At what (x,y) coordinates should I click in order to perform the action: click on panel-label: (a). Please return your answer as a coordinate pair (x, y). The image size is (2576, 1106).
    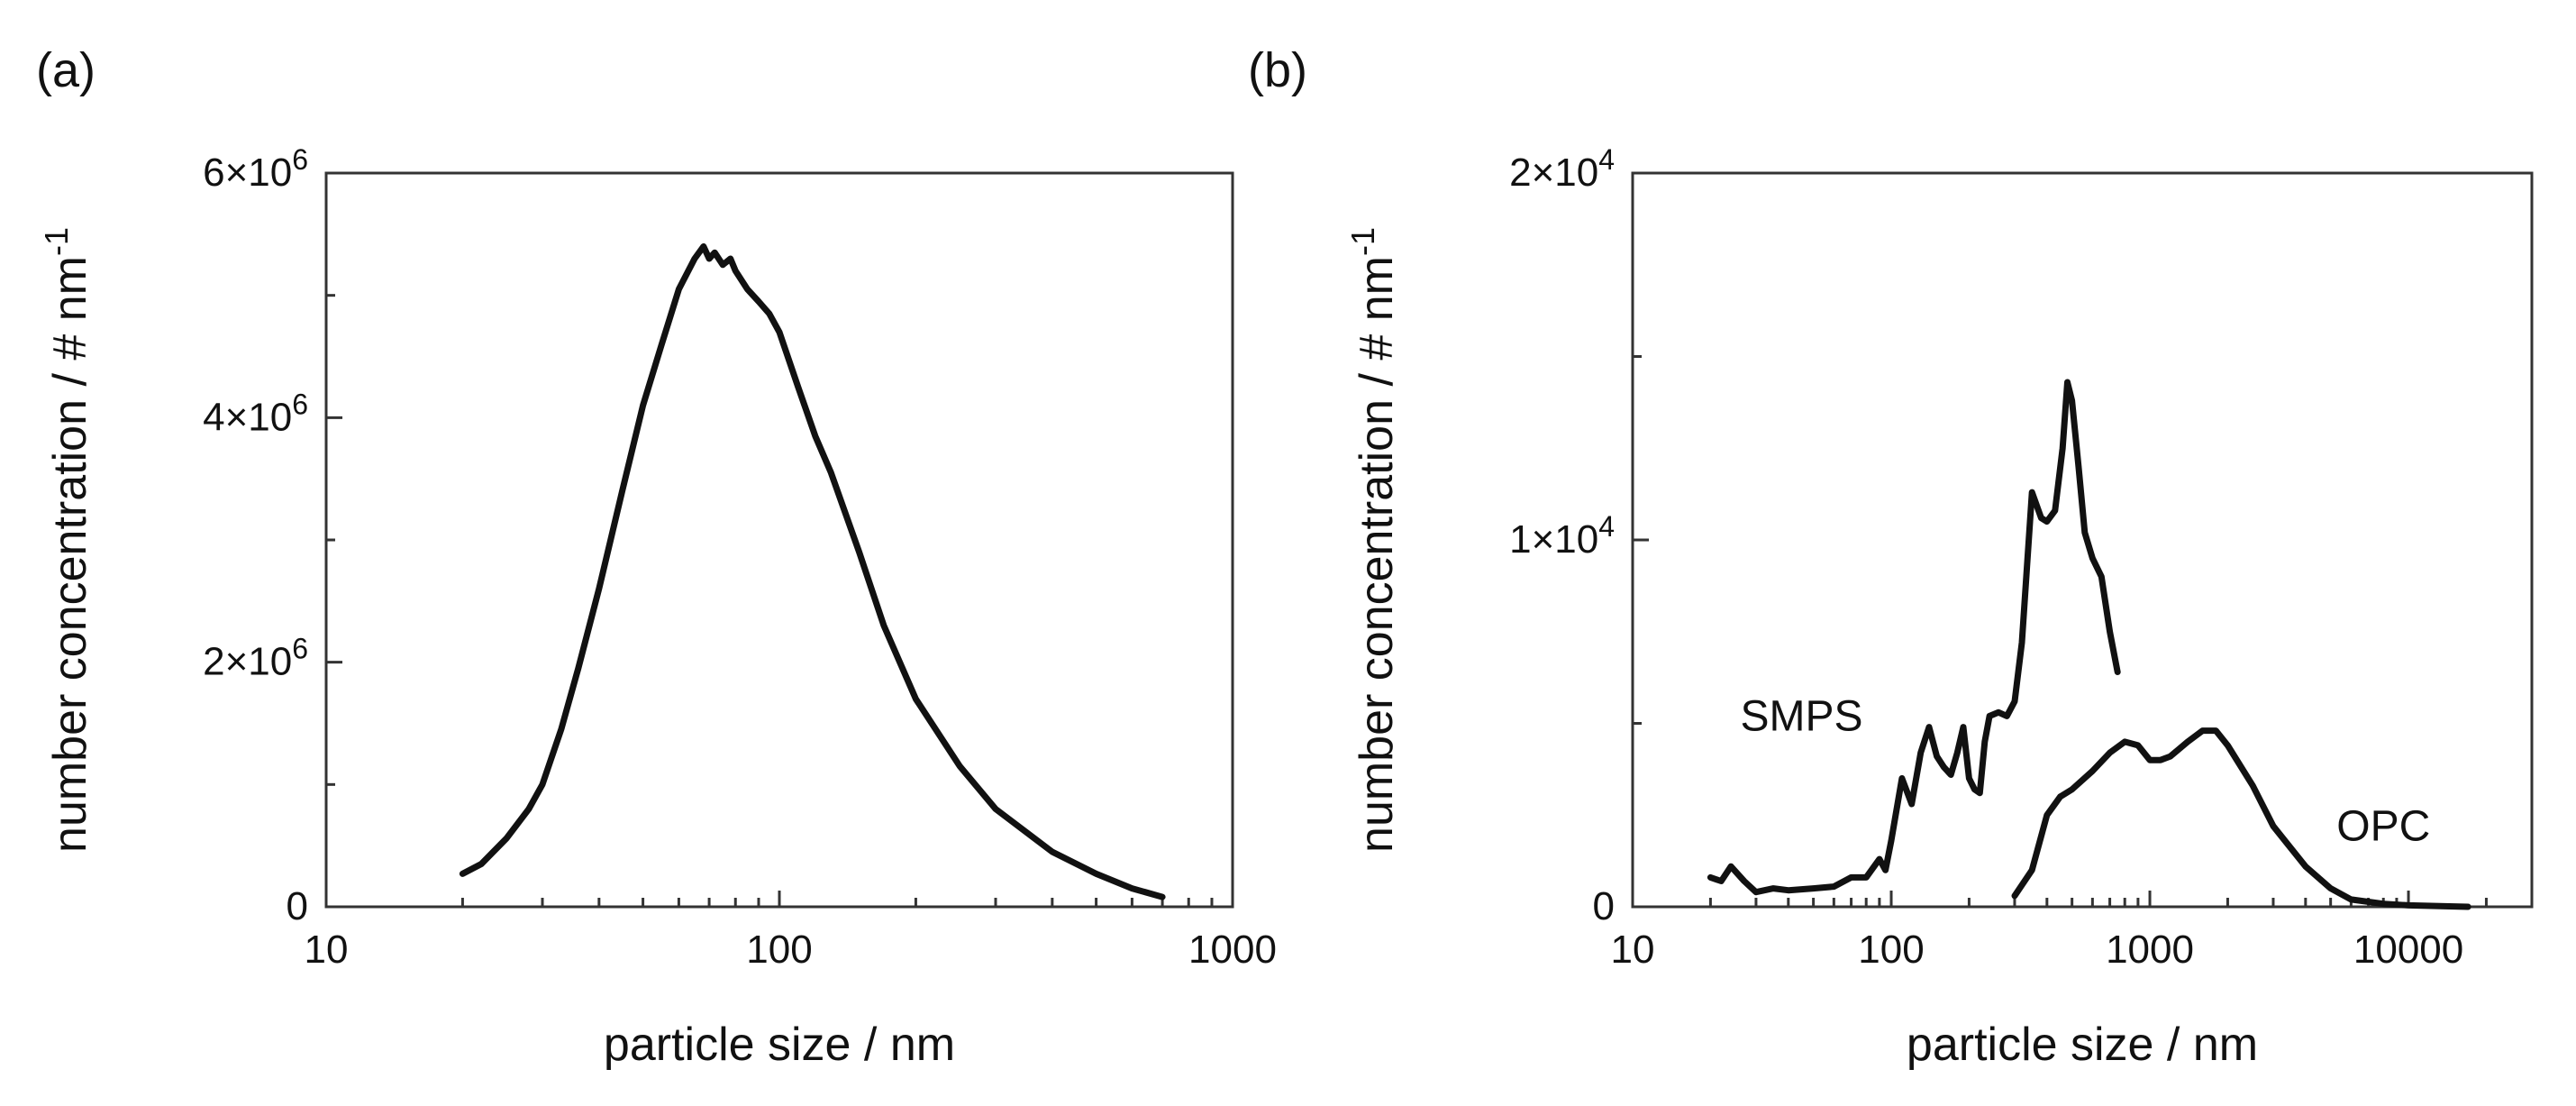
    Looking at the image, I should click on (66, 70).